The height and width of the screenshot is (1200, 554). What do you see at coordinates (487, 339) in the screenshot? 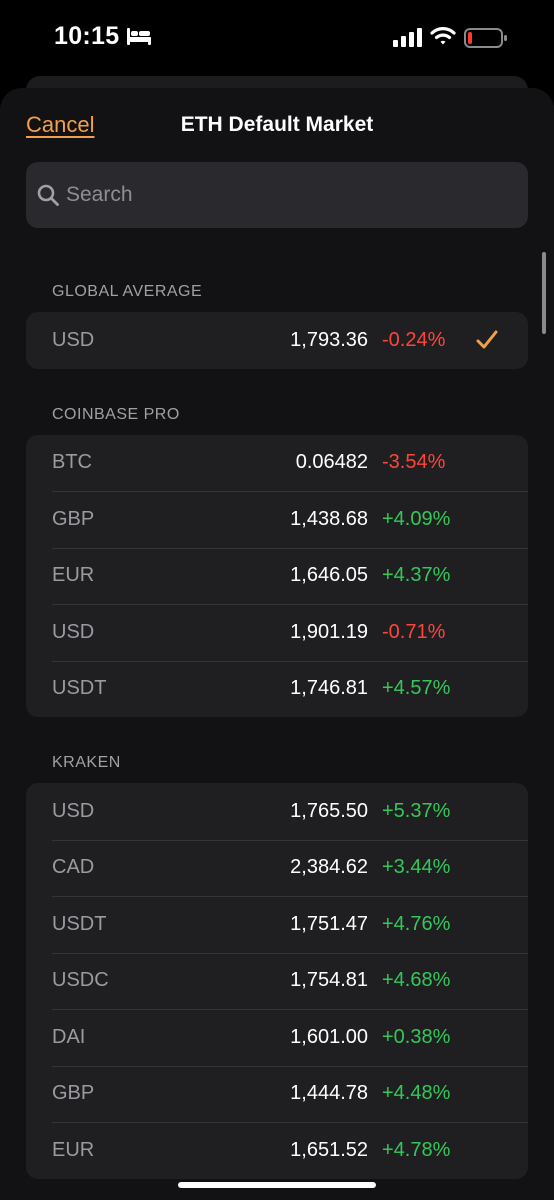
I see `checkmark-icon` at bounding box center [487, 339].